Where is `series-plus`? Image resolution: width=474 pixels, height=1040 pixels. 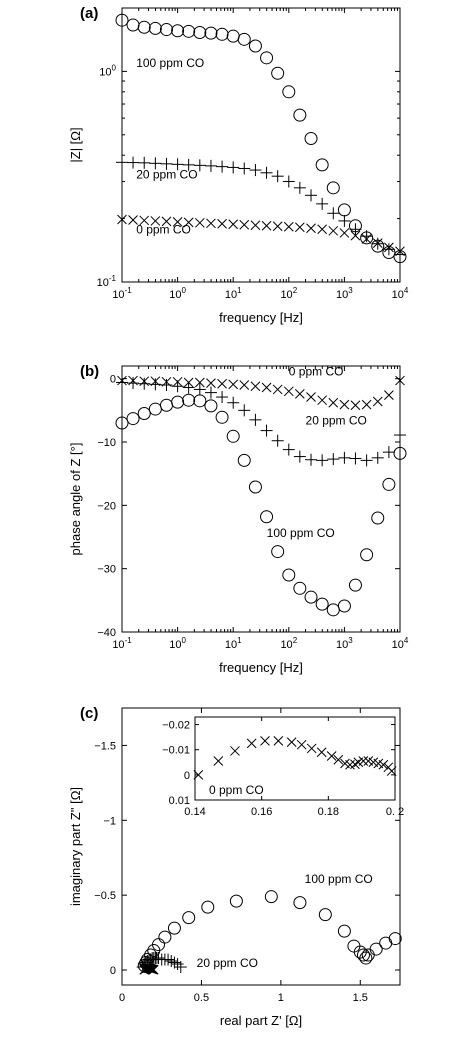 series-plus is located at coordinates (261, 421).